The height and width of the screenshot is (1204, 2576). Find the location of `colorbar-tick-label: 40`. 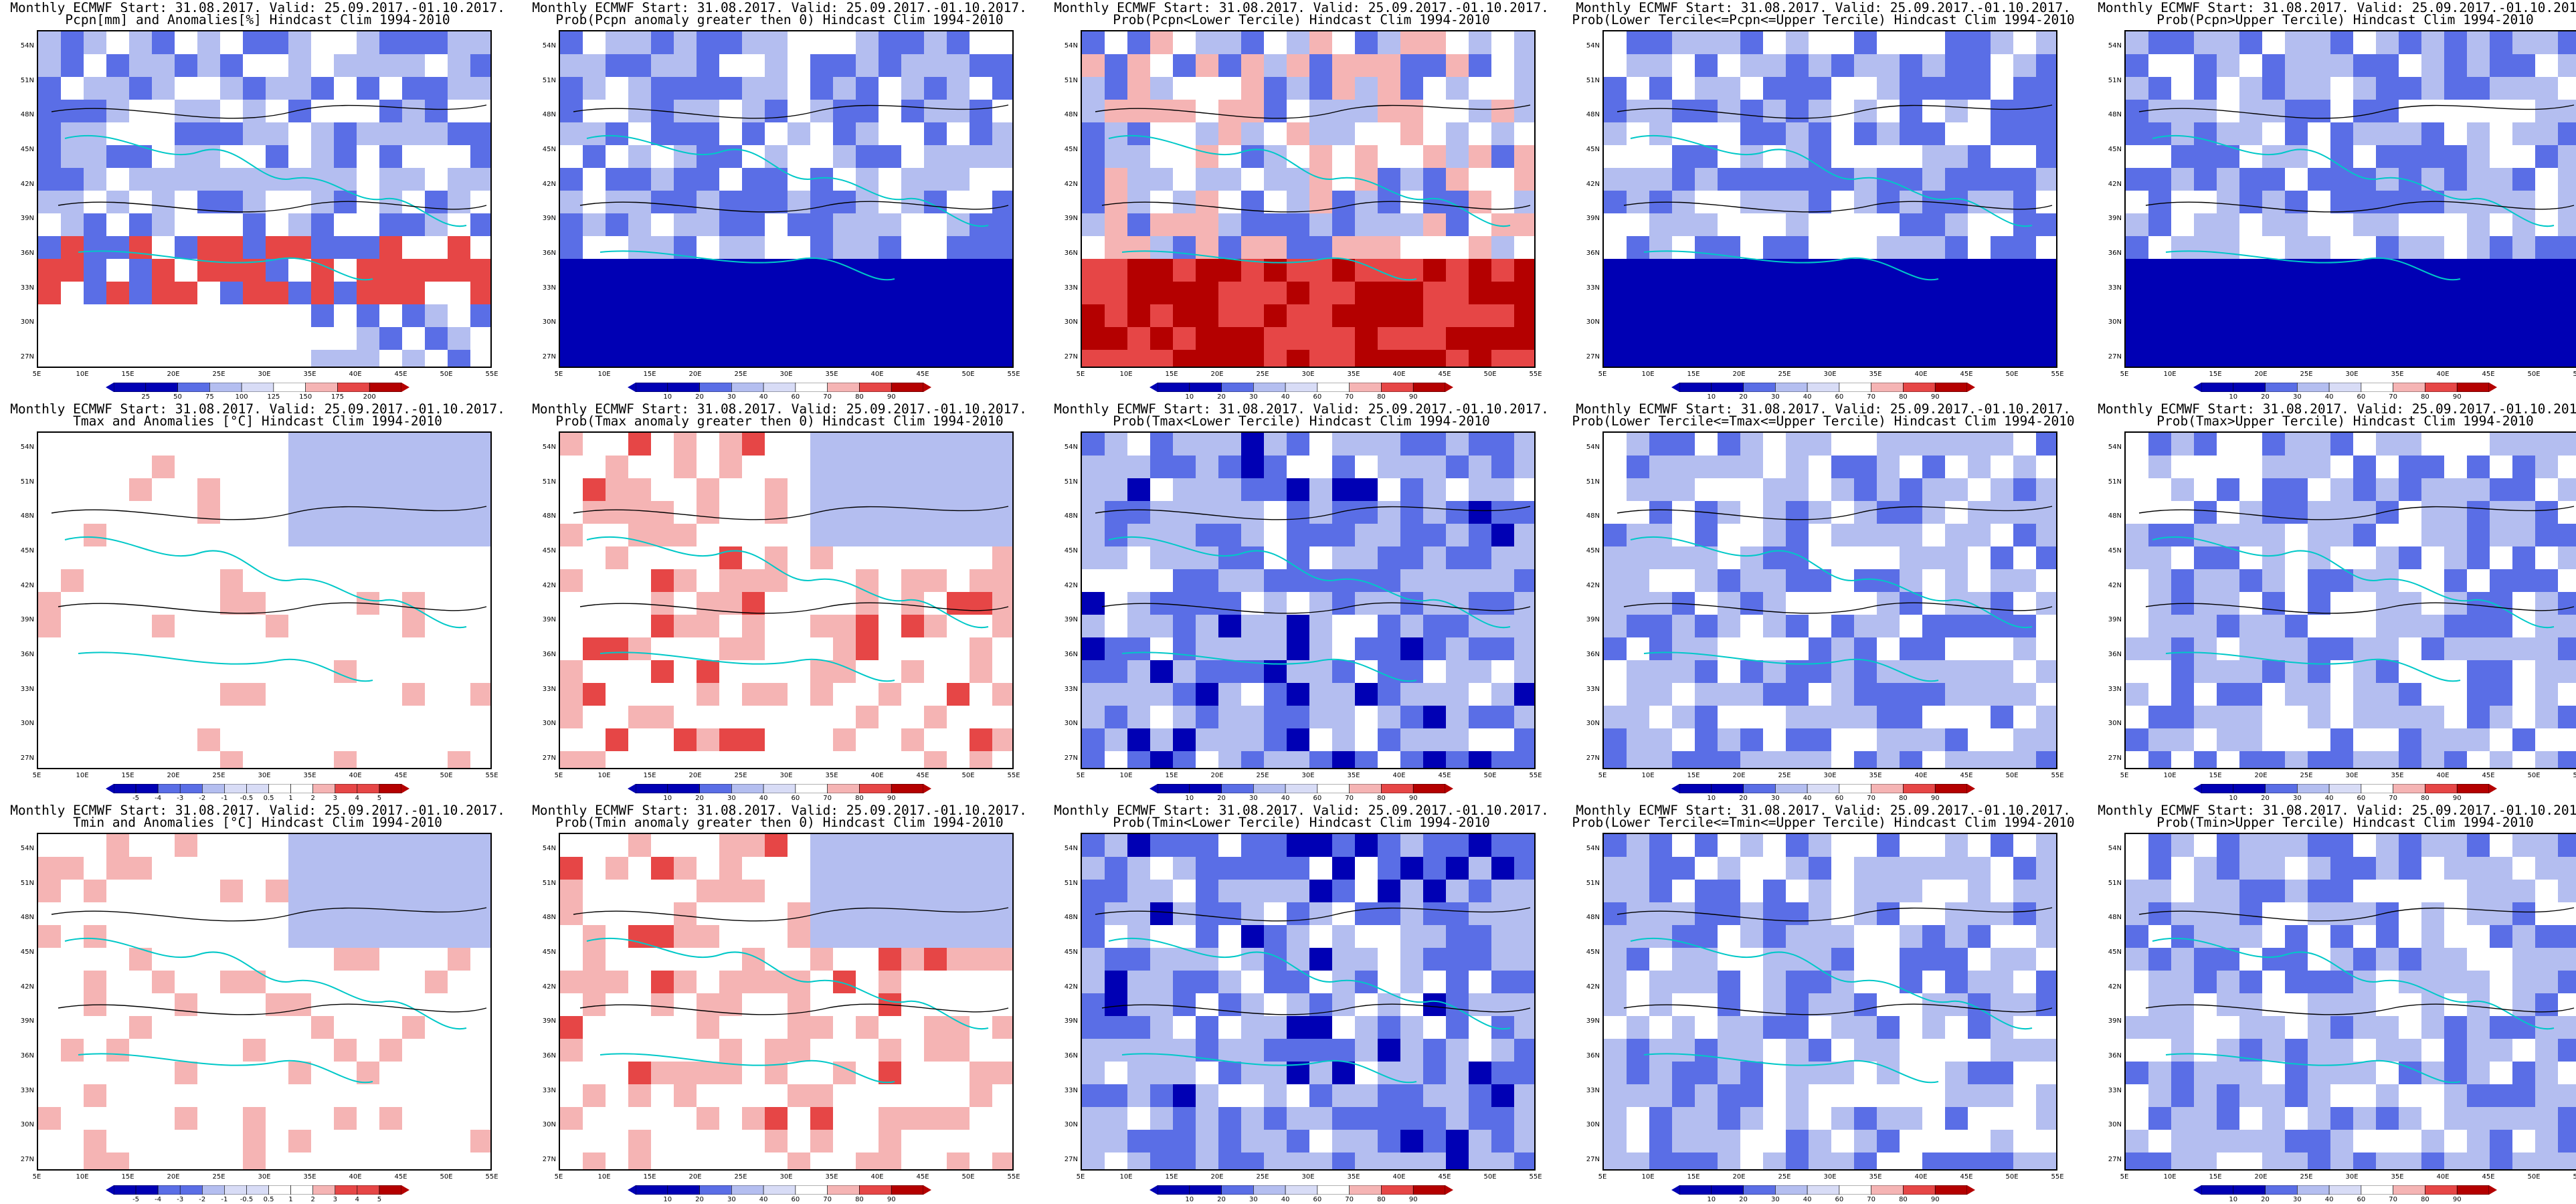

colorbar-tick-label: 40 is located at coordinates (1808, 798).